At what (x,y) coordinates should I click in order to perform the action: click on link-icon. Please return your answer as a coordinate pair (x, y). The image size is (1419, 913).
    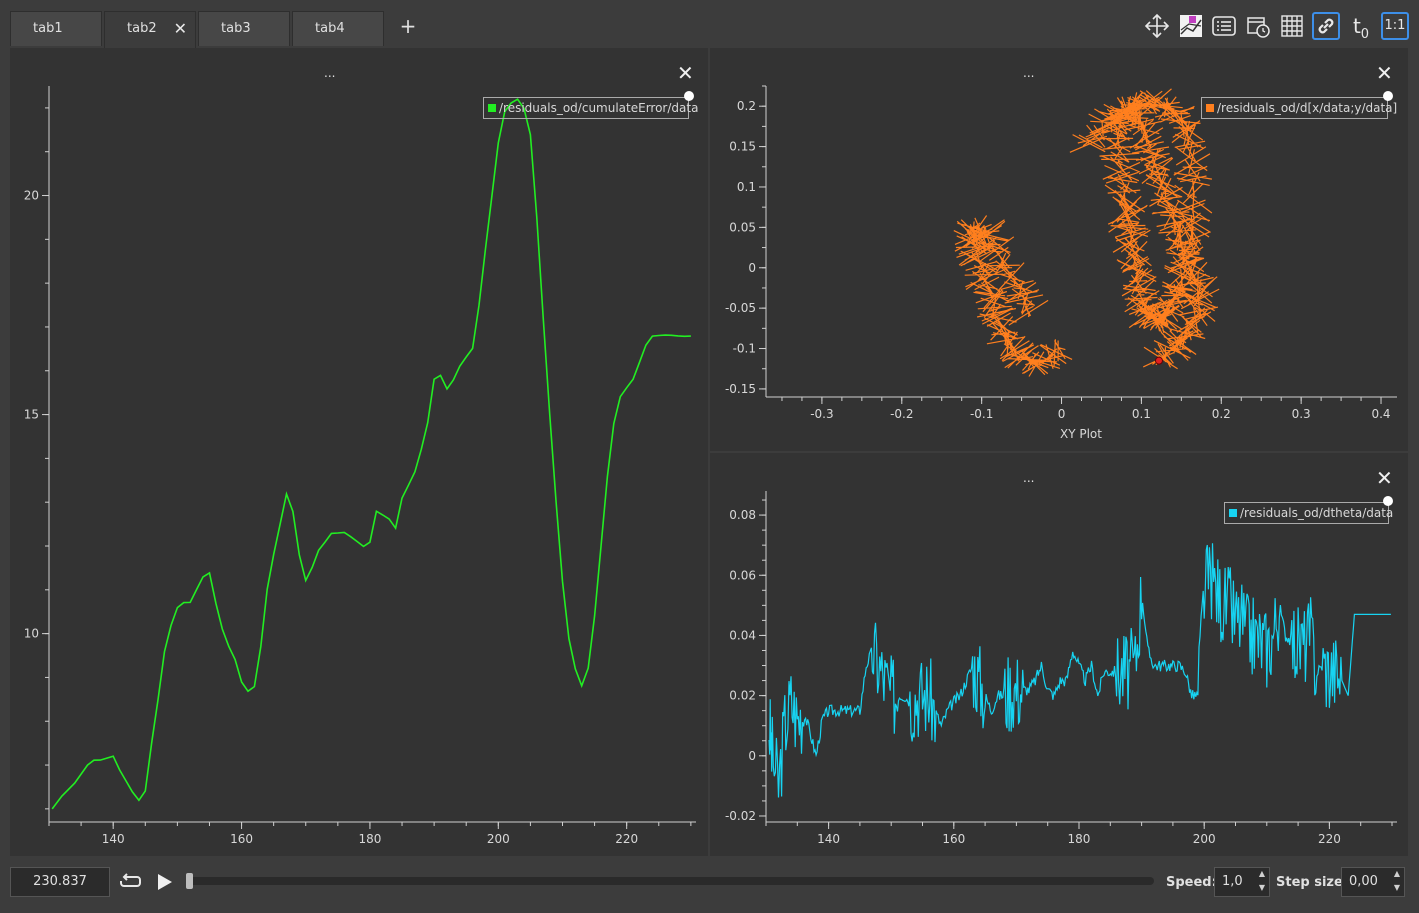
    Looking at the image, I should click on (1326, 26).